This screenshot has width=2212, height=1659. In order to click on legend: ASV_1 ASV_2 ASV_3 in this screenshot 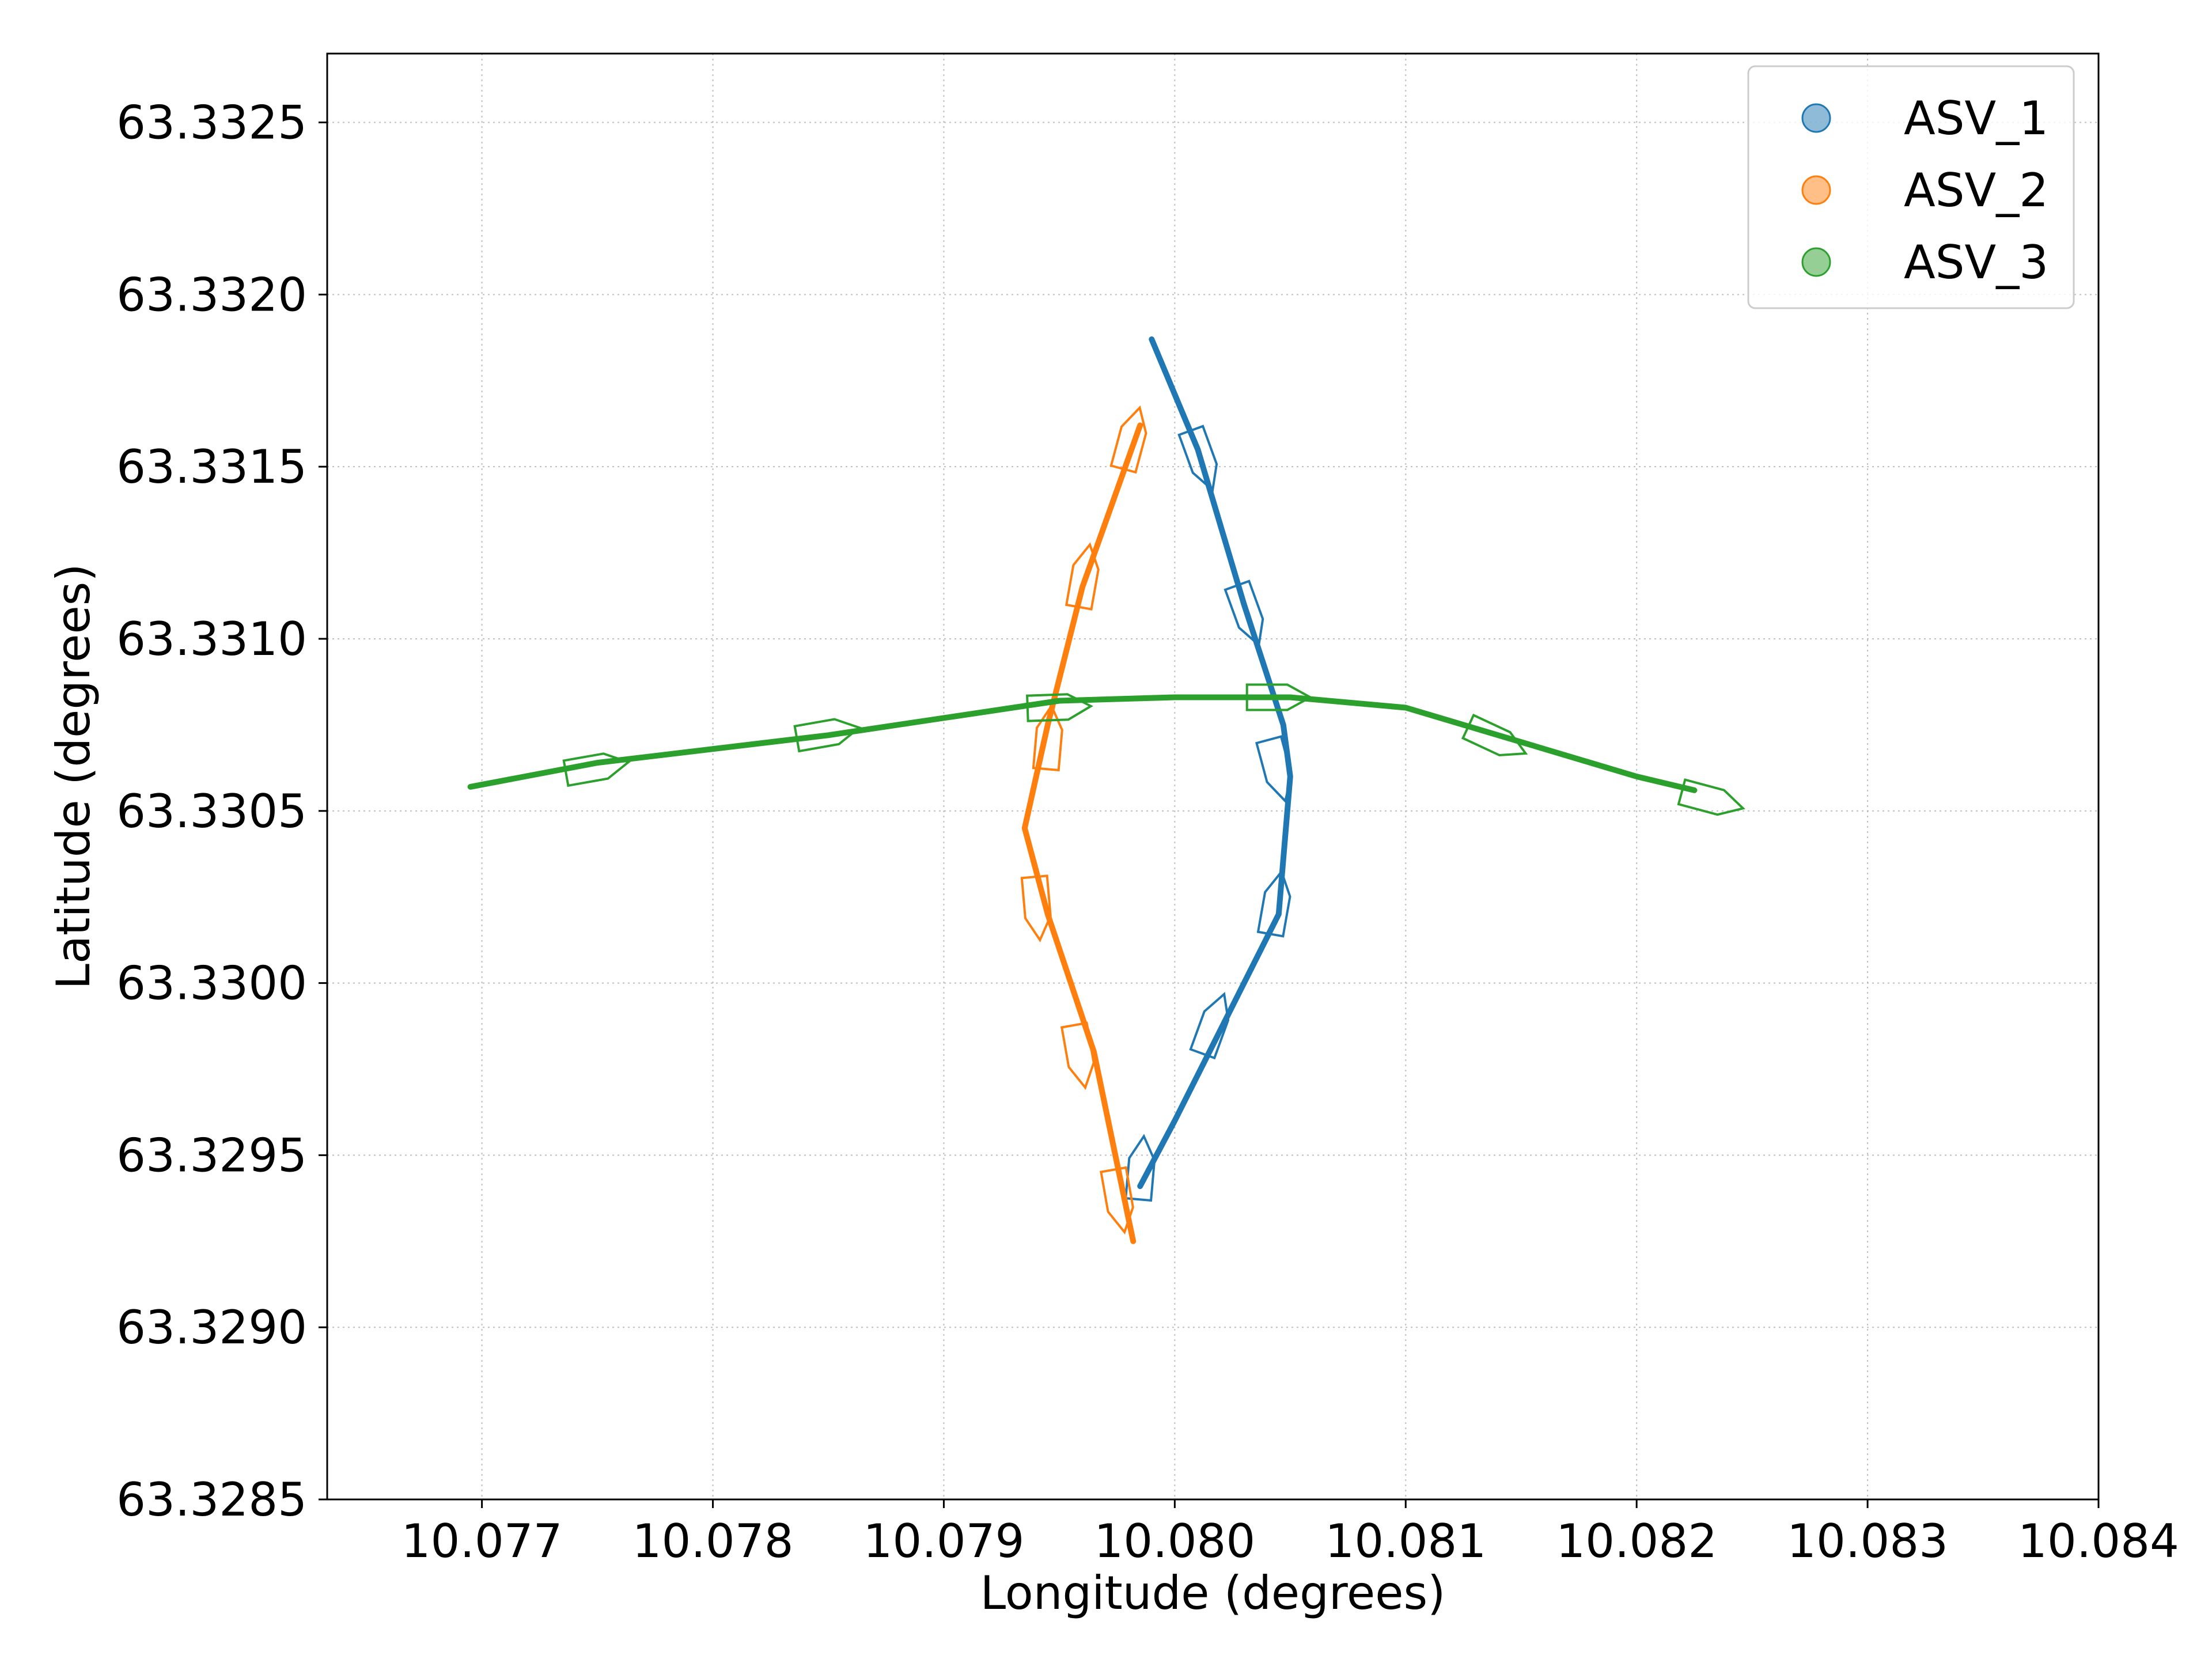, I will do `click(1911, 187)`.